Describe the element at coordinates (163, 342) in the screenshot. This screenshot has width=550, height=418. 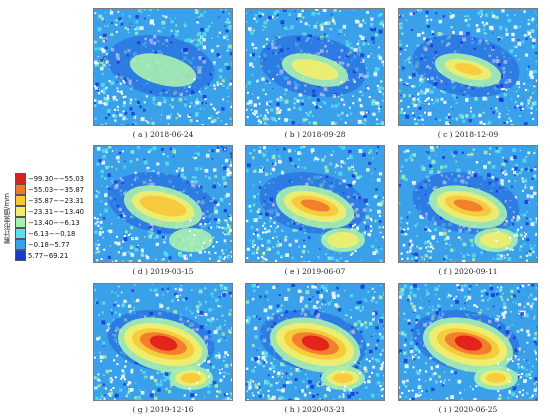
I see `deformation-map` at that location.